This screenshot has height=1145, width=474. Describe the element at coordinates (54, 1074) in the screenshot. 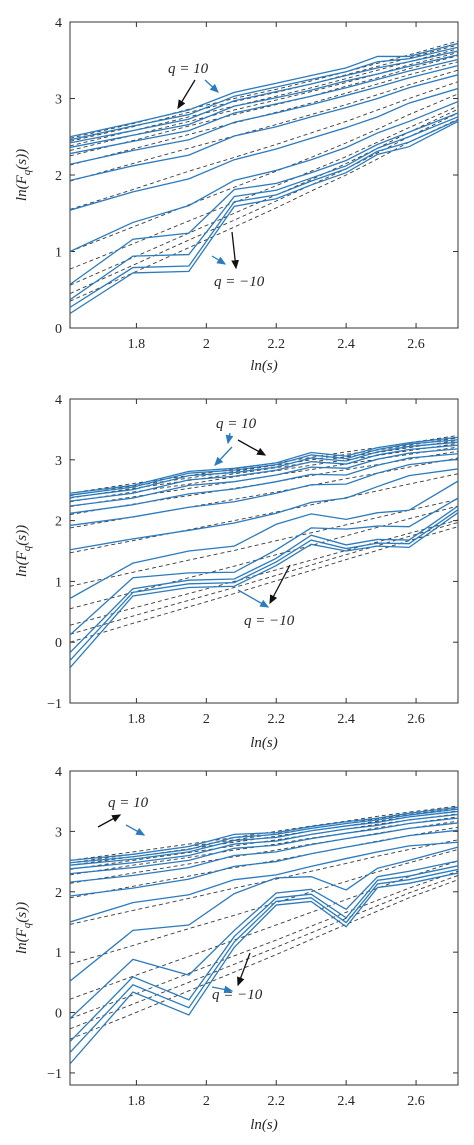

I see `y-tick-label: −1` at that location.